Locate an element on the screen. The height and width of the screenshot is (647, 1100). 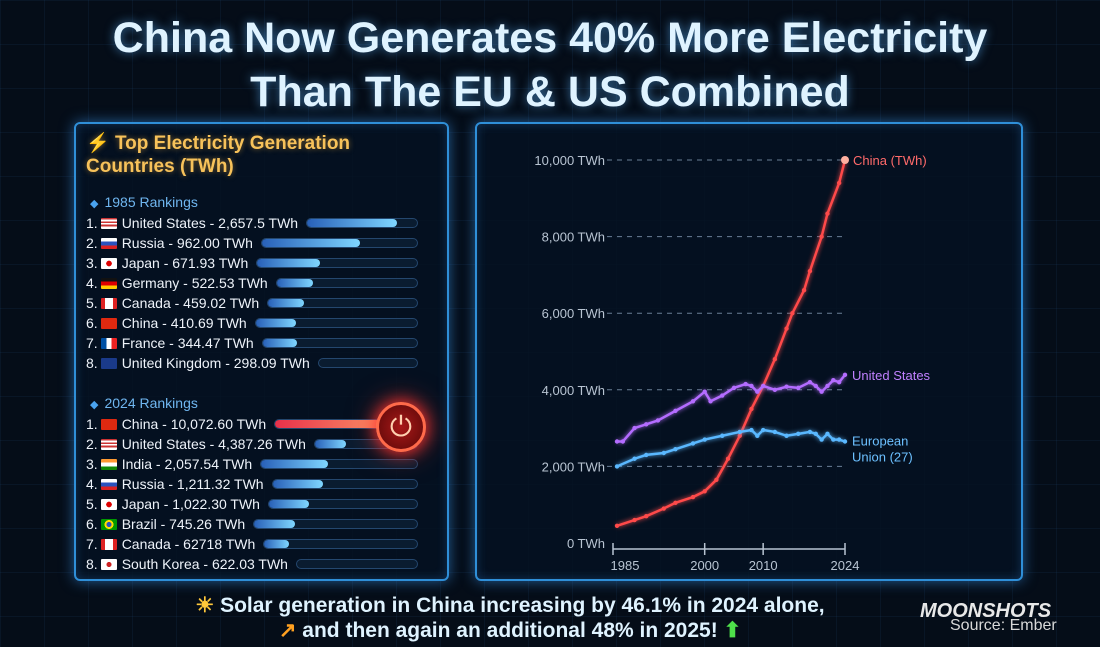
lightning-icon: ⚡ is located at coordinates (98, 143).